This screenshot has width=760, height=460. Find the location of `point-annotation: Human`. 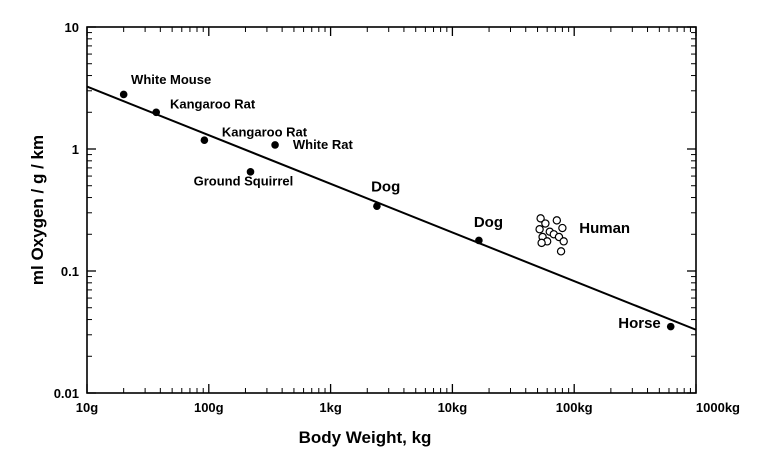

point-annotation: Human is located at coordinates (604, 228).